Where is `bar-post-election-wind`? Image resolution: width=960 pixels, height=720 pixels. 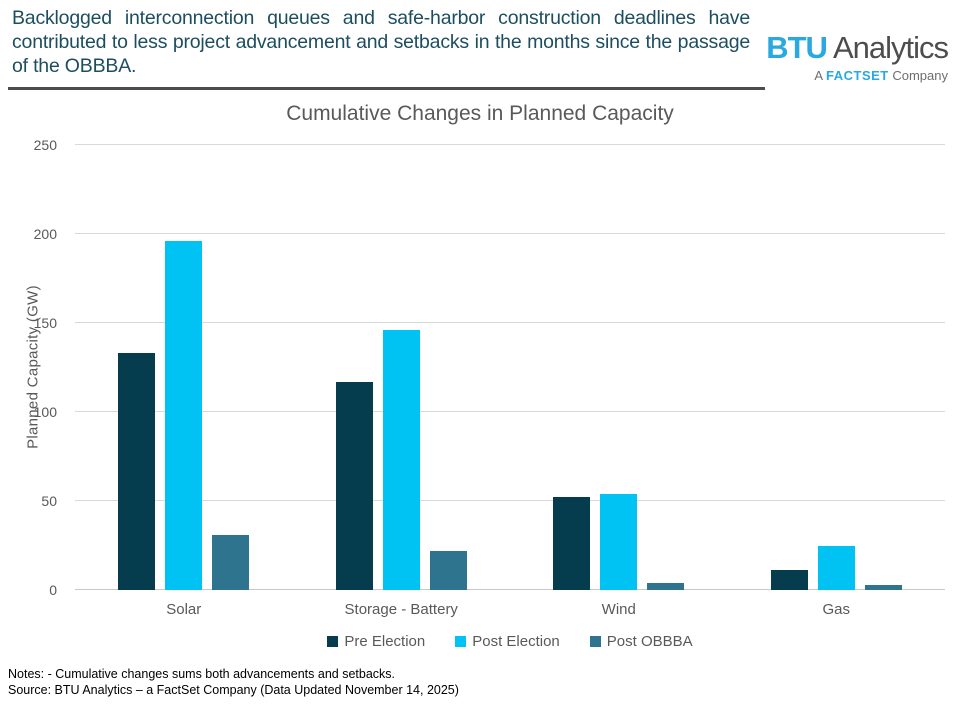
bar-post-election-wind is located at coordinates (619, 541).